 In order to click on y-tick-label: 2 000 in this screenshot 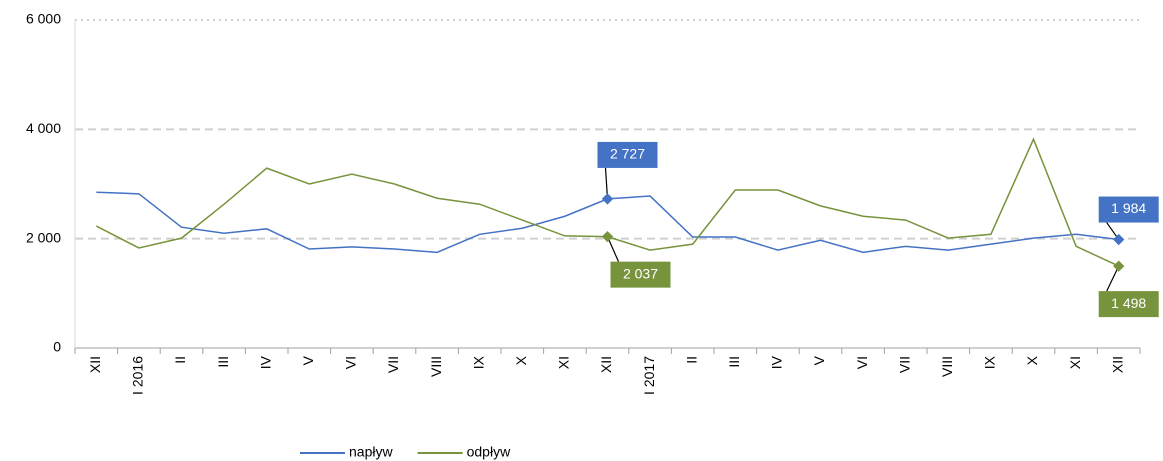, I will do `click(43, 237)`.